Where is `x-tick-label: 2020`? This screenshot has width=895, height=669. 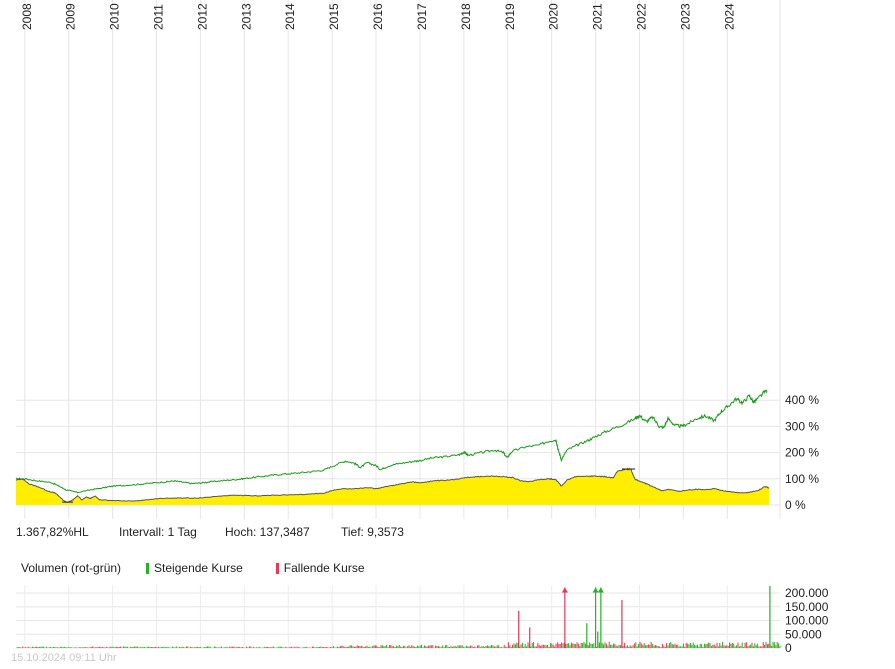 x-tick-label: 2020 is located at coordinates (554, 16).